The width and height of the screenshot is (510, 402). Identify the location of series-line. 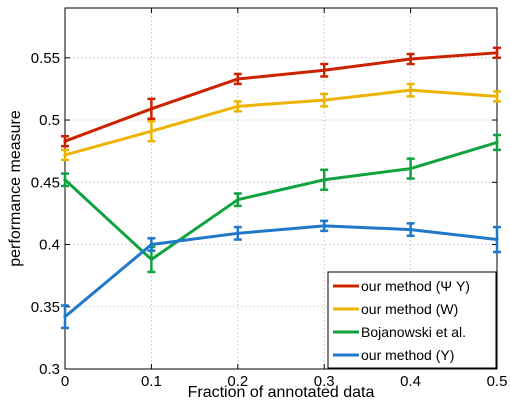
(281, 122).